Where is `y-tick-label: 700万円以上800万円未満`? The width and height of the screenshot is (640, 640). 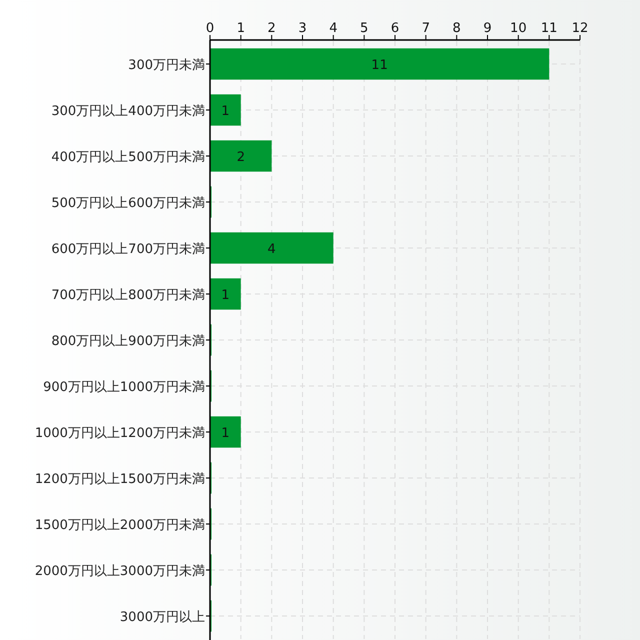 y-tick-label: 700万円以上800万円未満 is located at coordinates (128, 295).